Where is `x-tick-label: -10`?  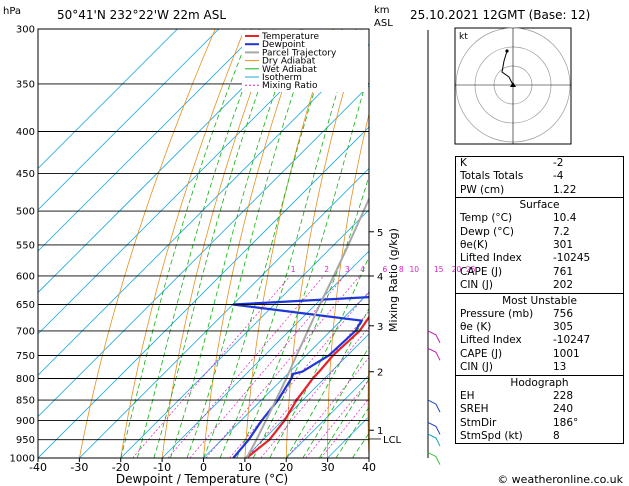
x-tick-label: -10 is located at coordinates (162, 467).